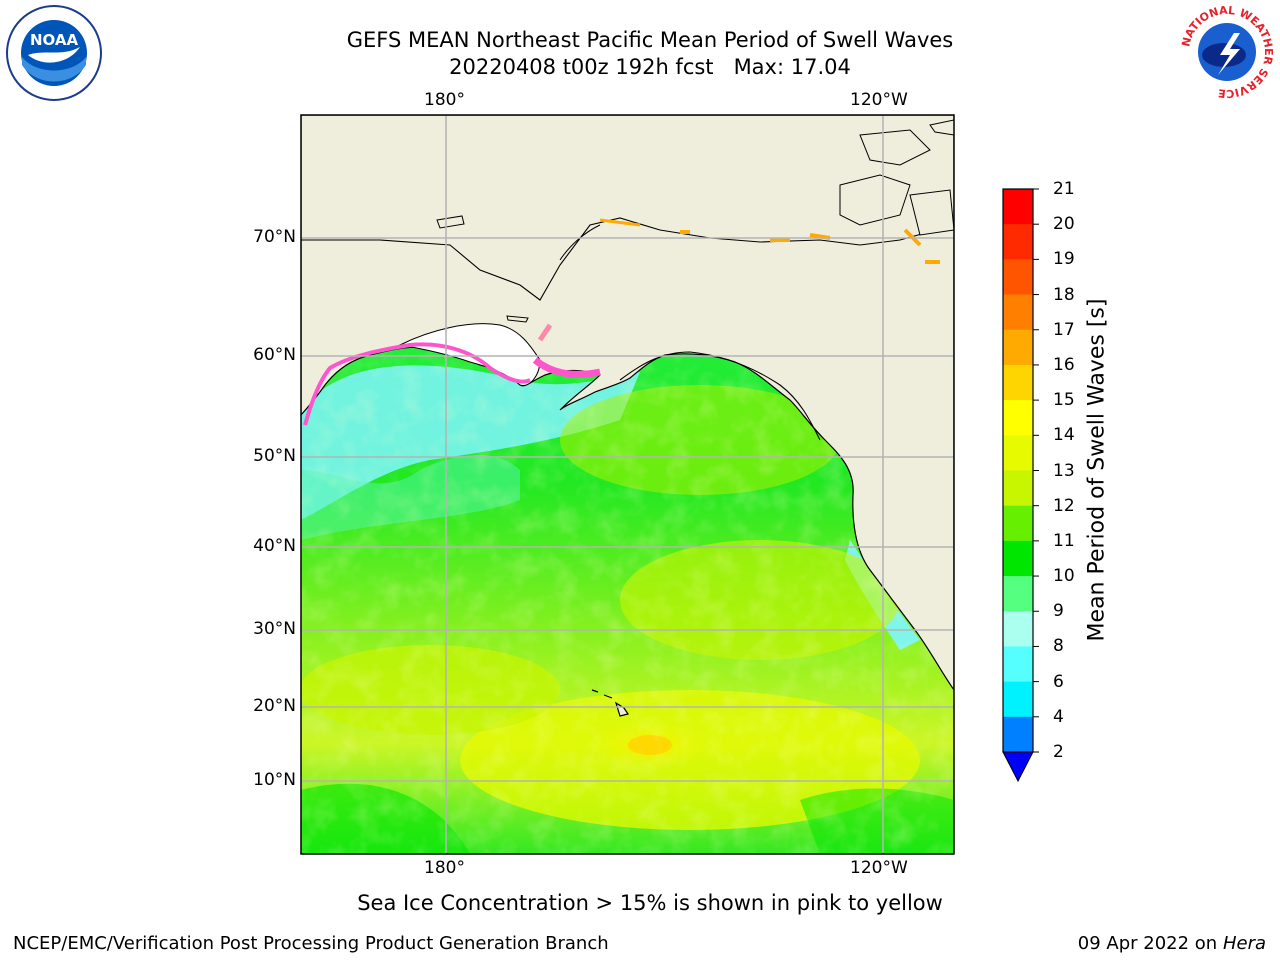  What do you see at coordinates (274, 629) in the screenshot?
I see `lat-label-30n: 30°N` at bounding box center [274, 629].